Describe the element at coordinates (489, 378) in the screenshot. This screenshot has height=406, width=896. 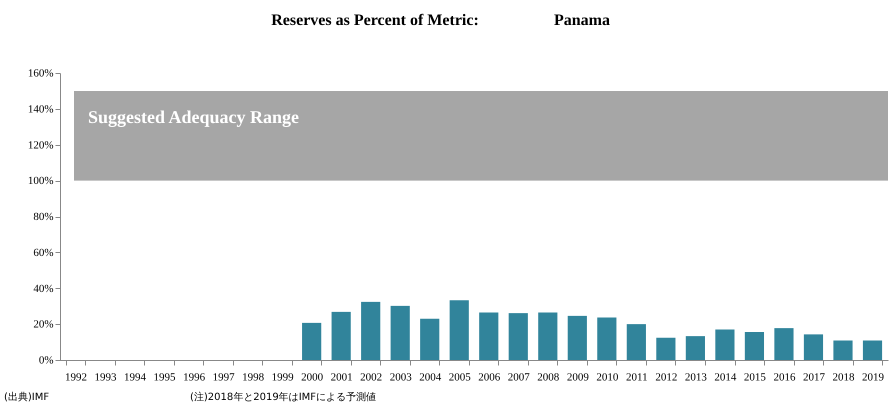
I see `x-tick-label: 2006` at that location.